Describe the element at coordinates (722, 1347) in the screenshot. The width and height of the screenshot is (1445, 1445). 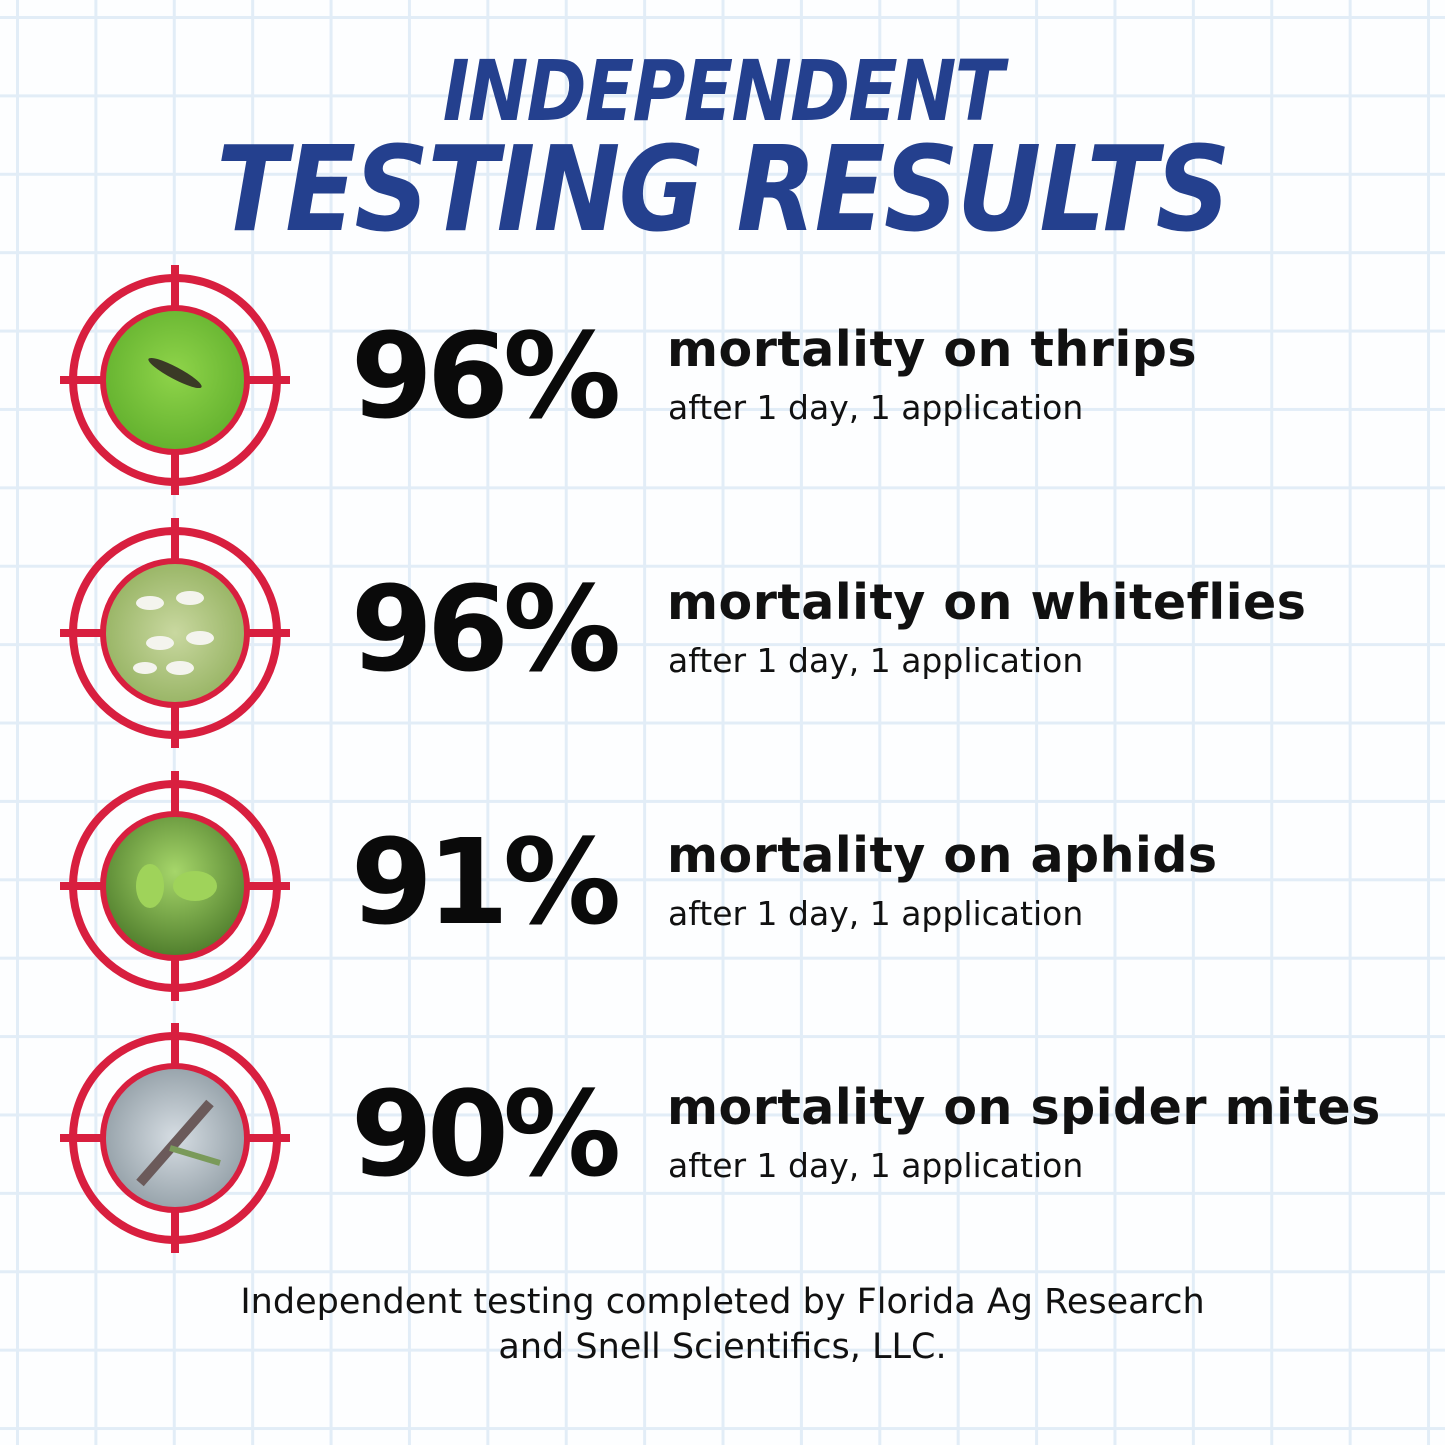
I see `footer-line-2: and Snell Scientifics, LLC.` at that location.